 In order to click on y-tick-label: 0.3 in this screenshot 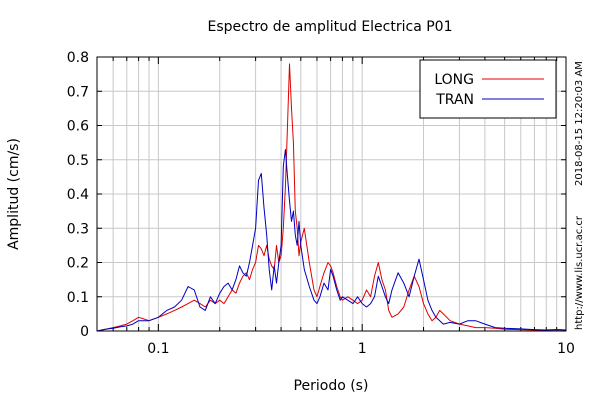, I will do `click(78, 229)`.